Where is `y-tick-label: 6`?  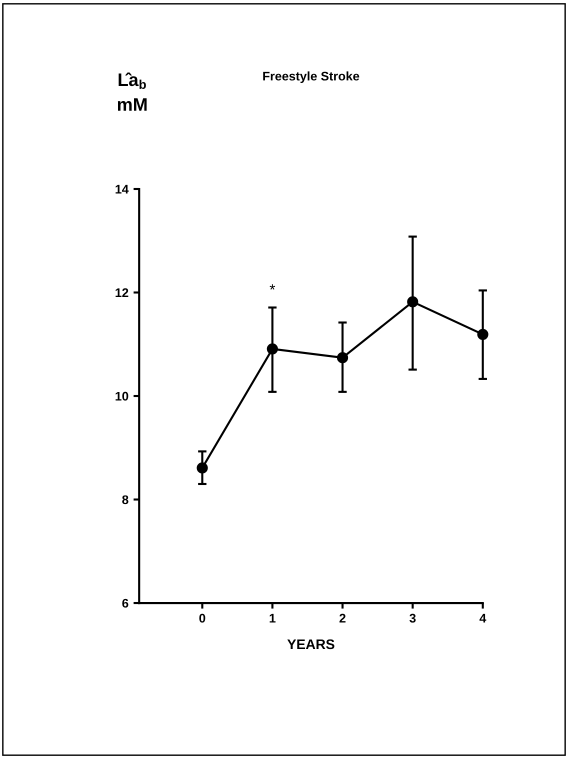
y-tick-label: 6 is located at coordinates (125, 603).